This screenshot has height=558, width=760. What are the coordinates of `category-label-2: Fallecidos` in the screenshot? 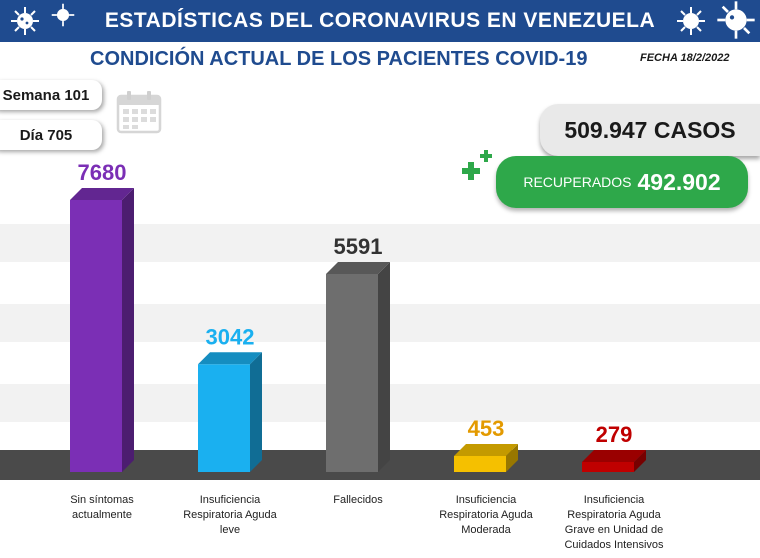 It's located at (358, 500).